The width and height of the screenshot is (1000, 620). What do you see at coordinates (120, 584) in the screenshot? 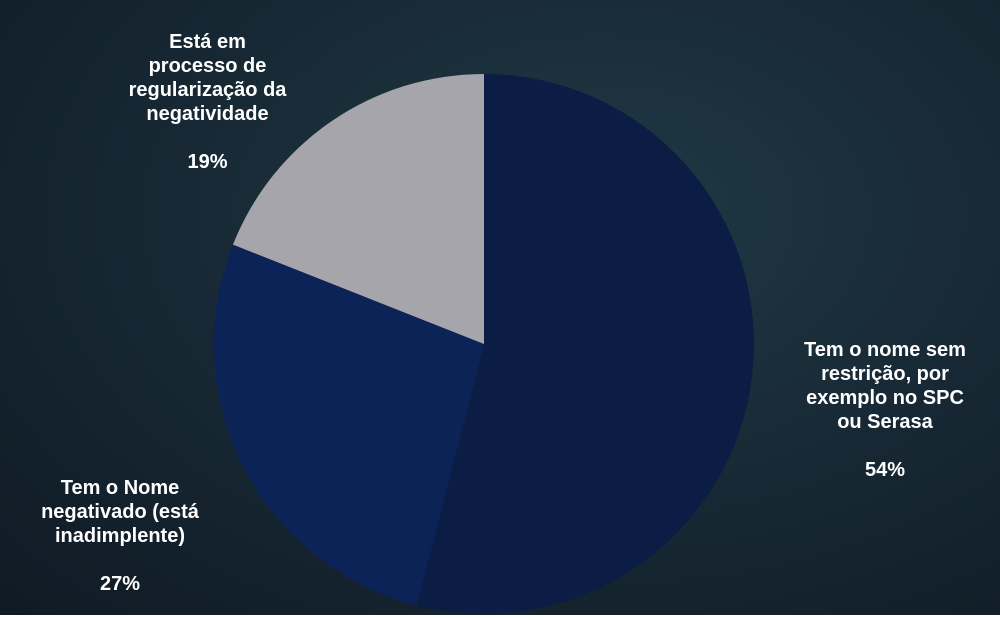
I see `slice-percent: 27%` at bounding box center [120, 584].